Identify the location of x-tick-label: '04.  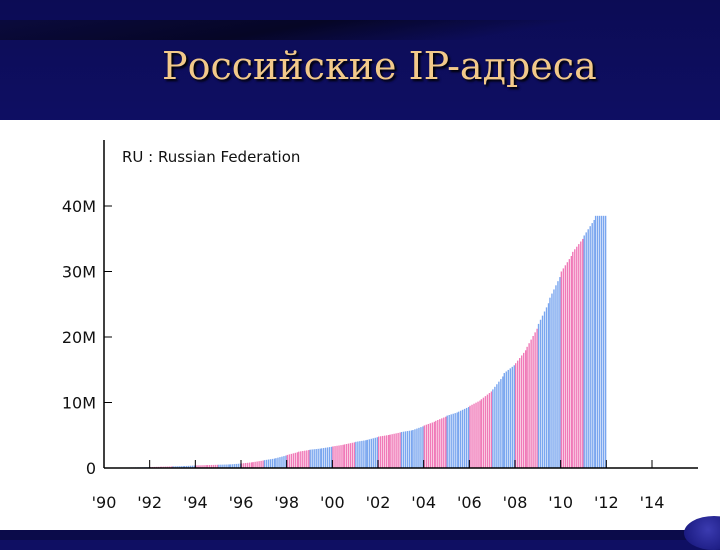
(423, 502).